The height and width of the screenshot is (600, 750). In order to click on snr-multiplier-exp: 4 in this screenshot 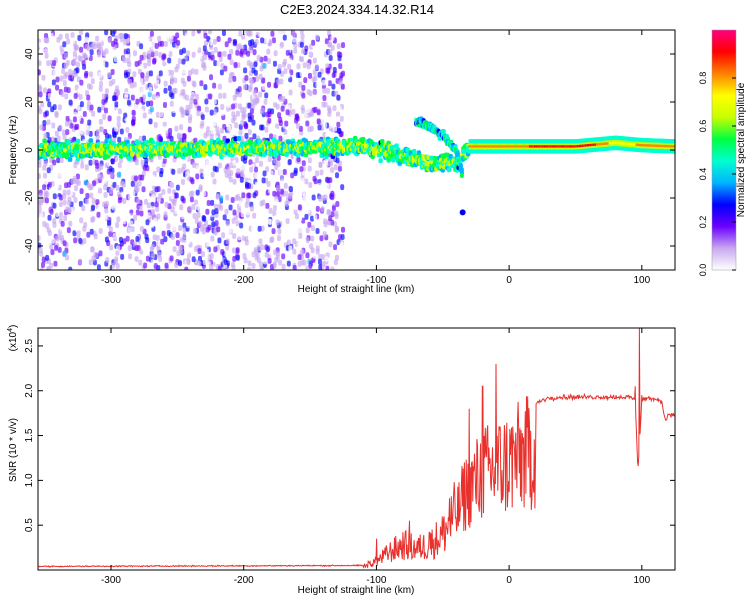, I will do `click(10, 330)`.